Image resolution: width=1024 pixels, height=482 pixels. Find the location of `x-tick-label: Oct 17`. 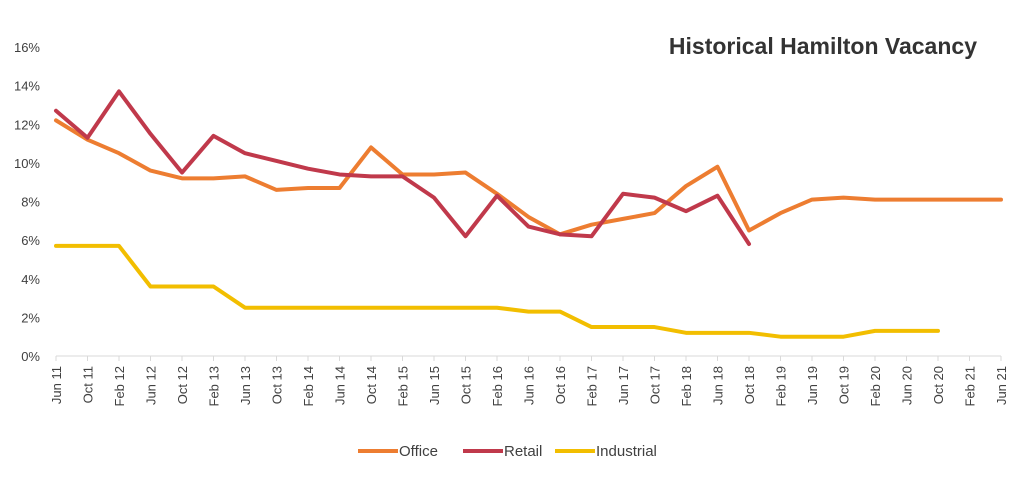

x-tick-label: Oct 17 is located at coordinates (655, 385).